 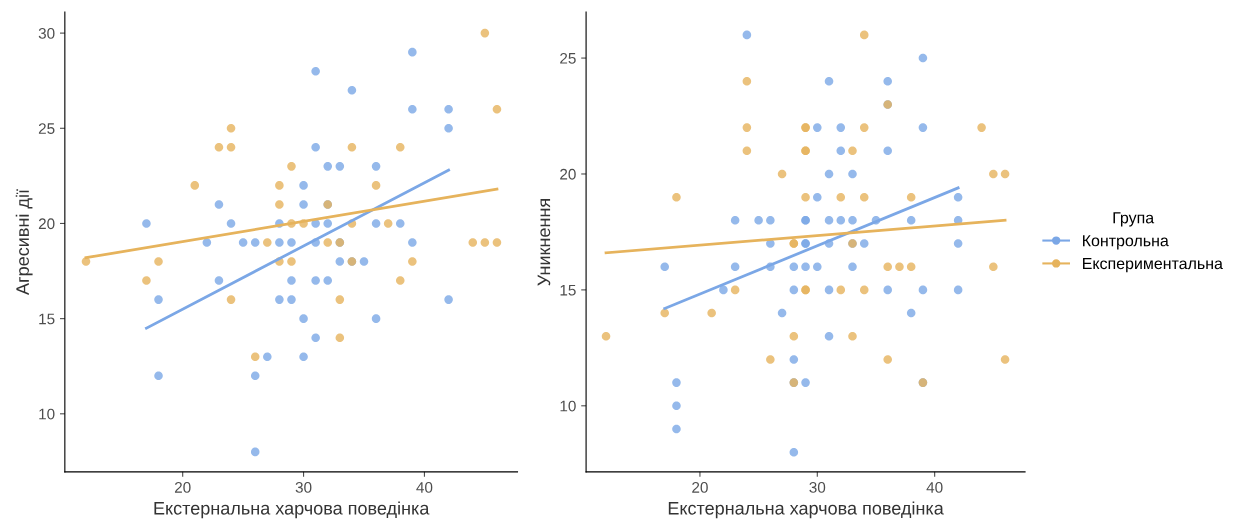 What do you see at coordinates (1126, 242) in the screenshot?
I see `legend-label: Контрольна` at bounding box center [1126, 242].